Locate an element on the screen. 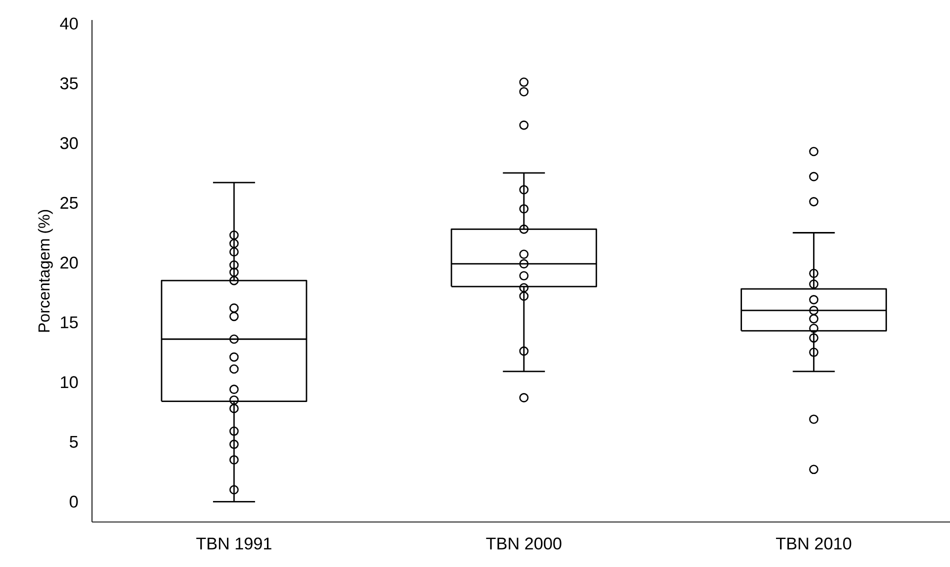  x-tick-label: TBN 2000 is located at coordinates (524, 544).